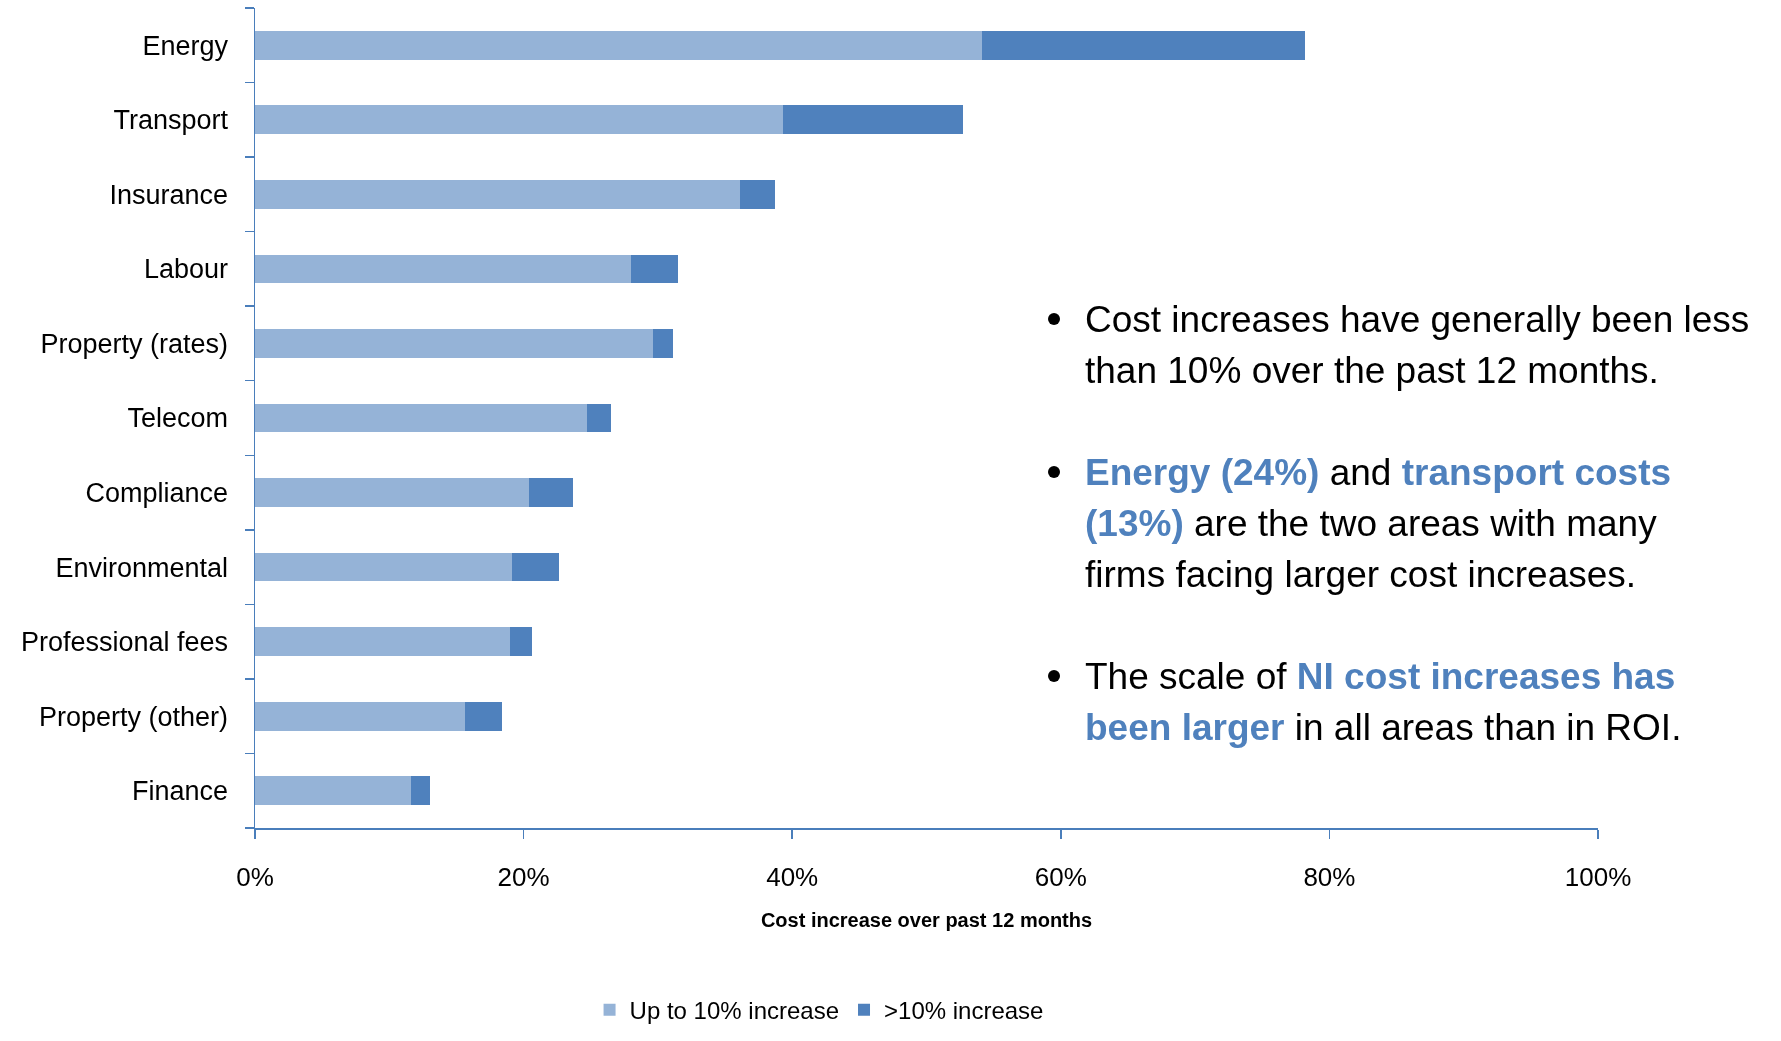 The image size is (1781, 1041). Describe the element at coordinates (255, 876) in the screenshot. I see `x-tick-label: 0%` at that location.